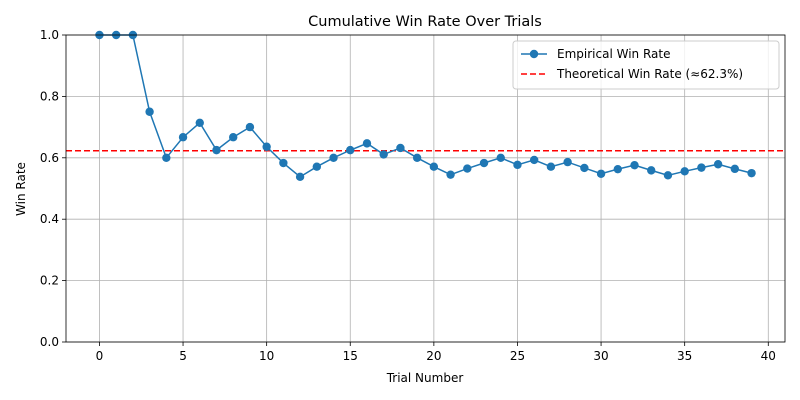  I want to click on y-tick-label: 0.6, so click(49, 158).